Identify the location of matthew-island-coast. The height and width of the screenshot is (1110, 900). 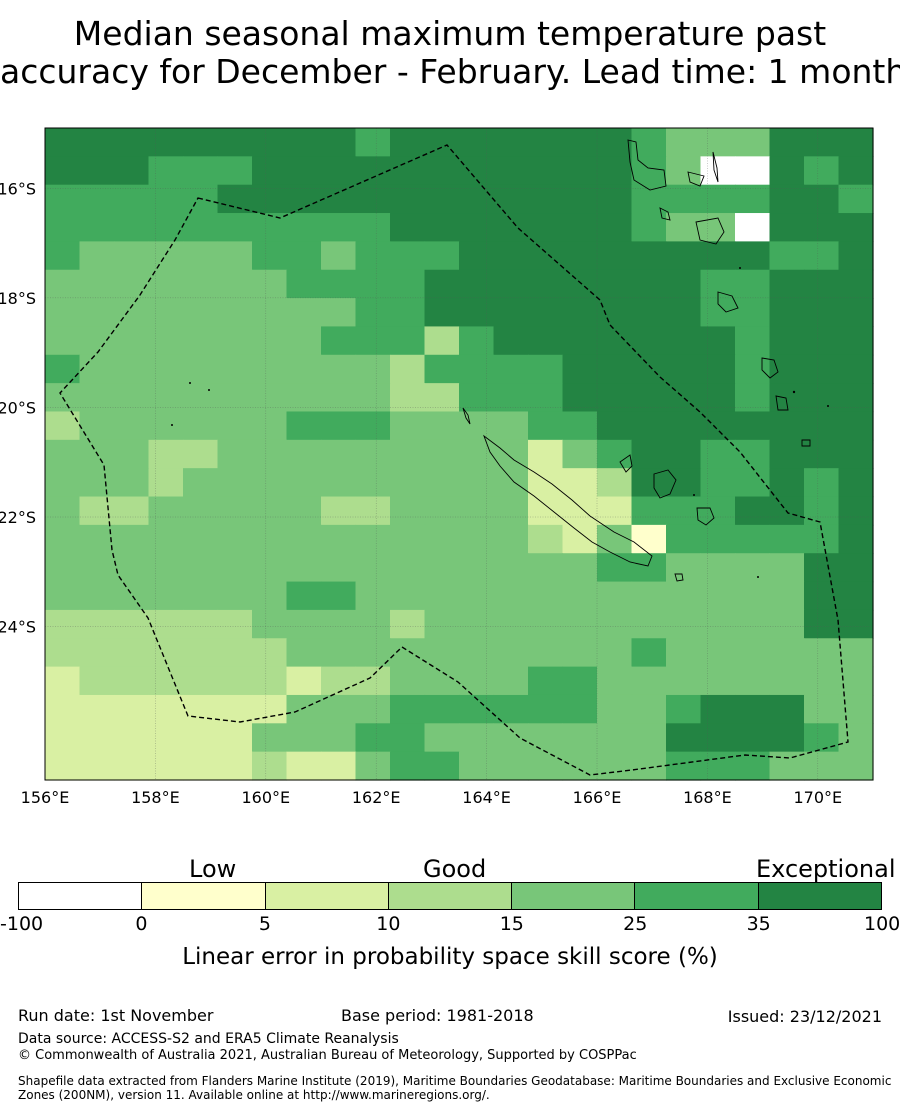
(806, 443).